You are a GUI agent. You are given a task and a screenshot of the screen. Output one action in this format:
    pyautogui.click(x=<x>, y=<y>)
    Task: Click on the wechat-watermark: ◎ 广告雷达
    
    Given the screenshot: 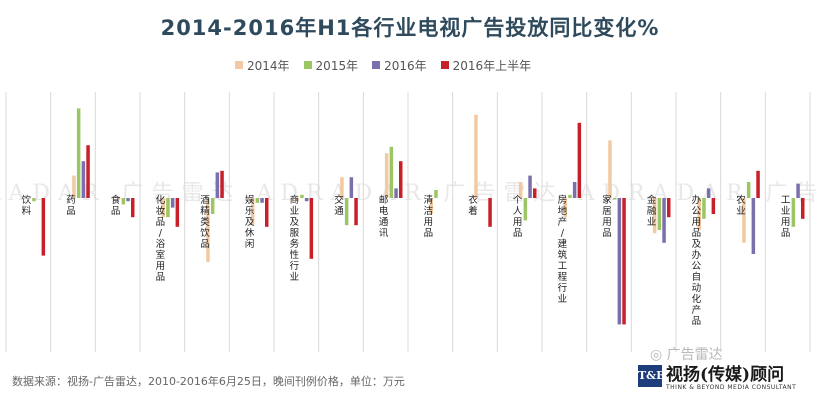 What is the action you would take?
    pyautogui.click(x=686, y=354)
    